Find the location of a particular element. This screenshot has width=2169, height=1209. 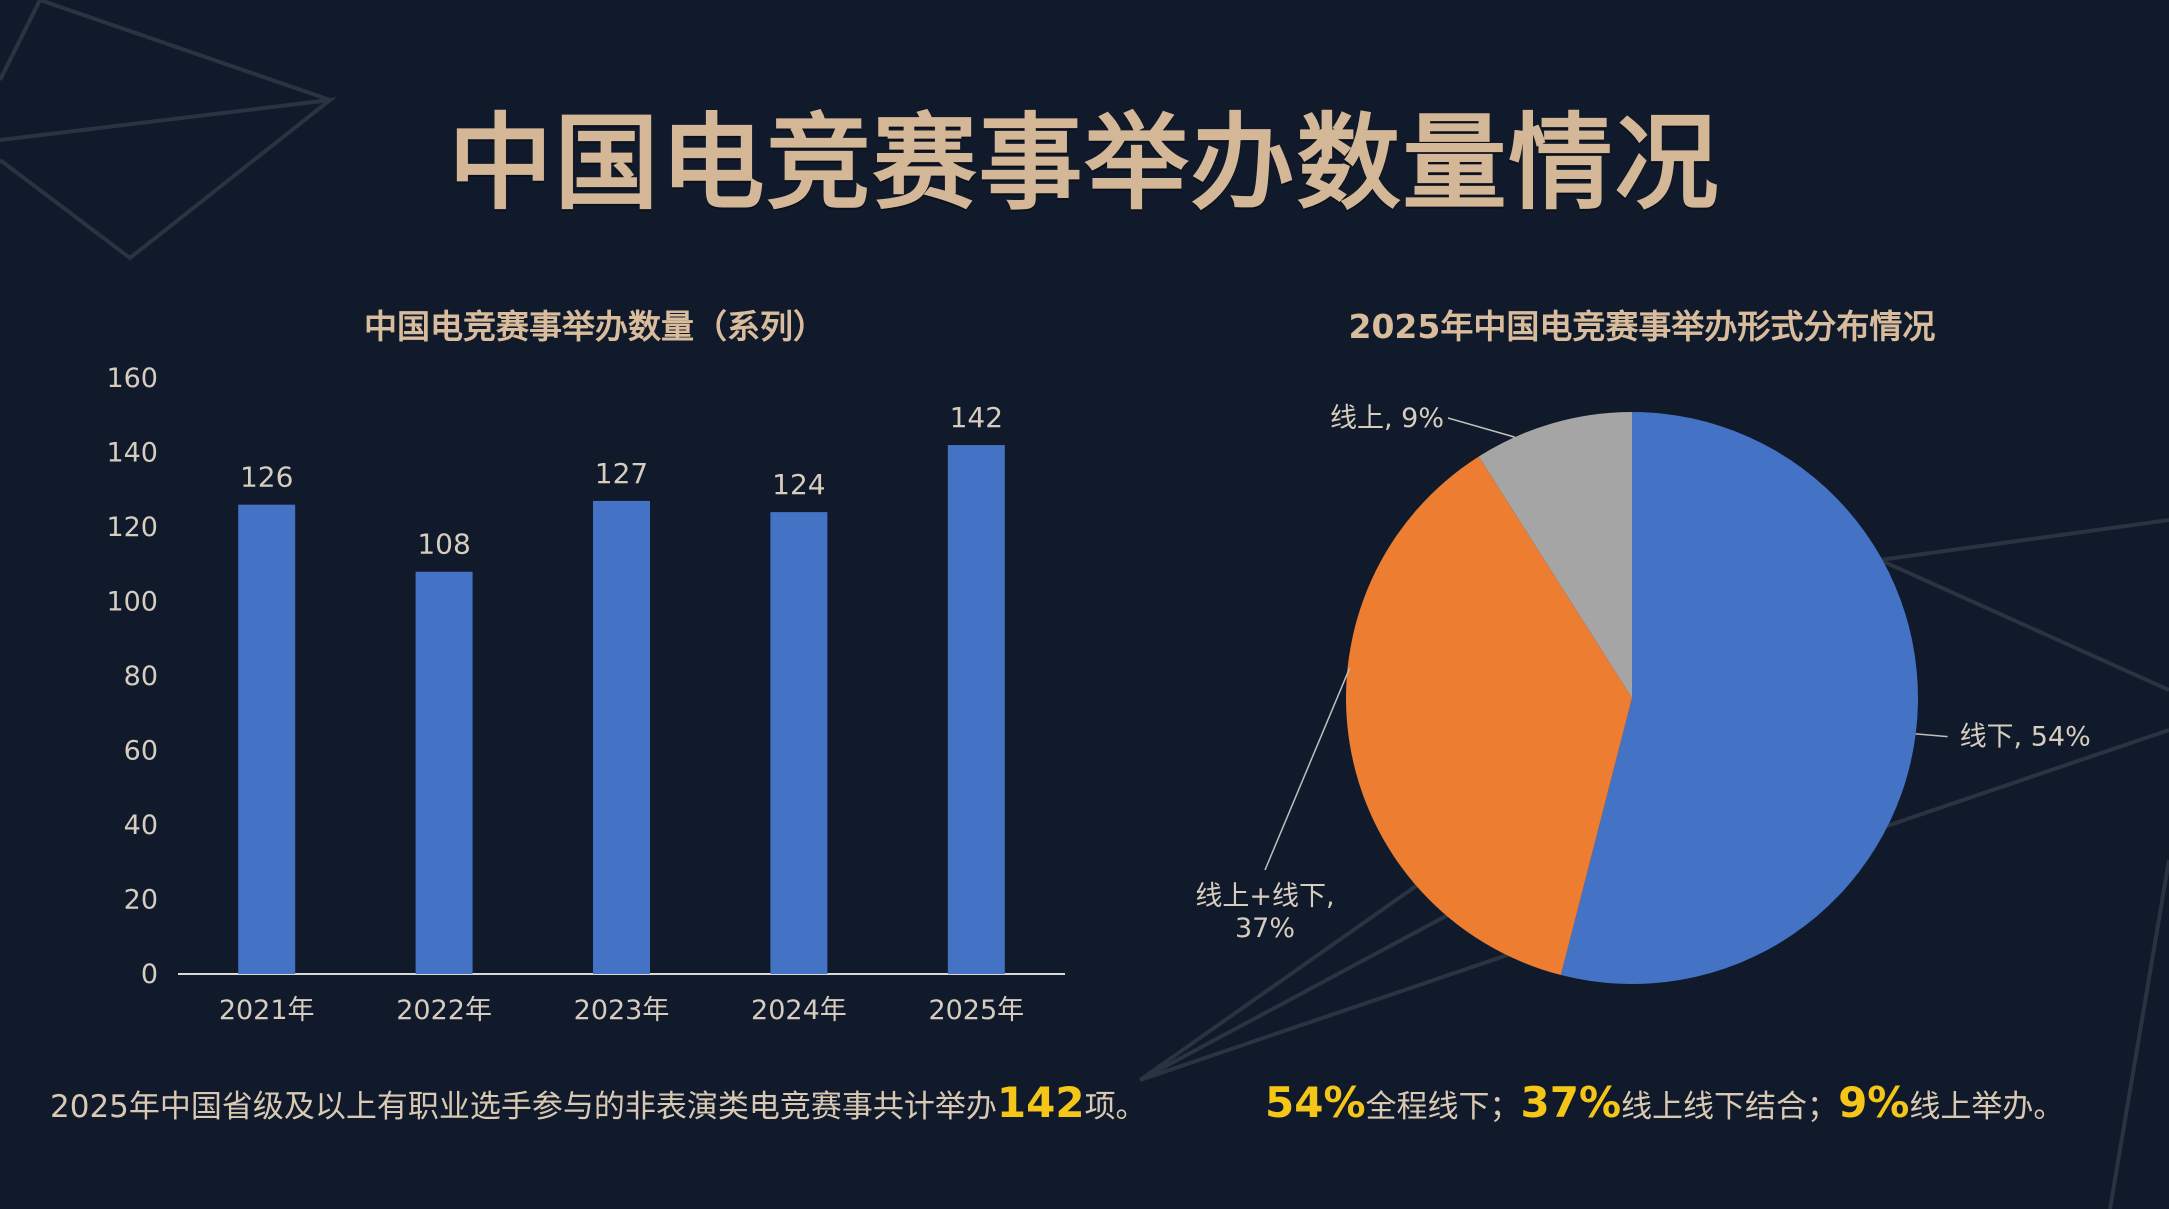

x-tick-label: 2022年 is located at coordinates (444, 1010).